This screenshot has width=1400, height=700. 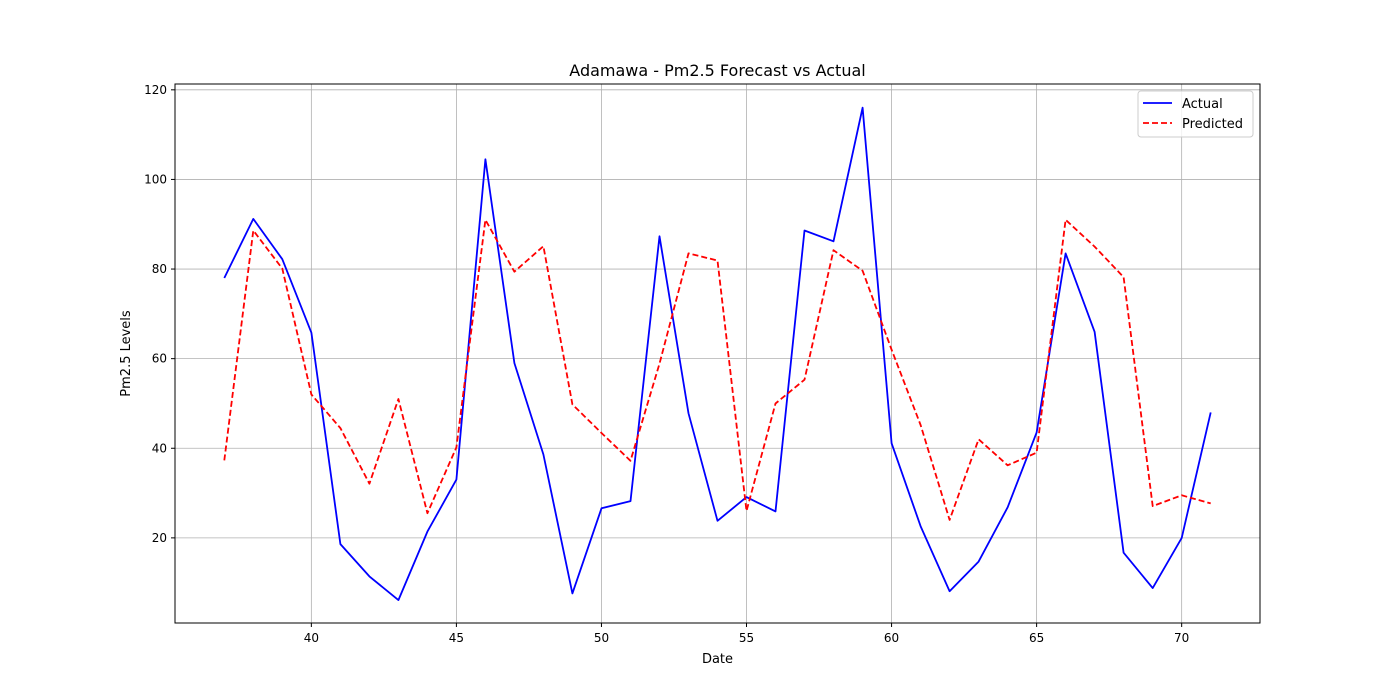 What do you see at coordinates (601, 638) in the screenshot?
I see `x-tick-label-50: 50` at bounding box center [601, 638].